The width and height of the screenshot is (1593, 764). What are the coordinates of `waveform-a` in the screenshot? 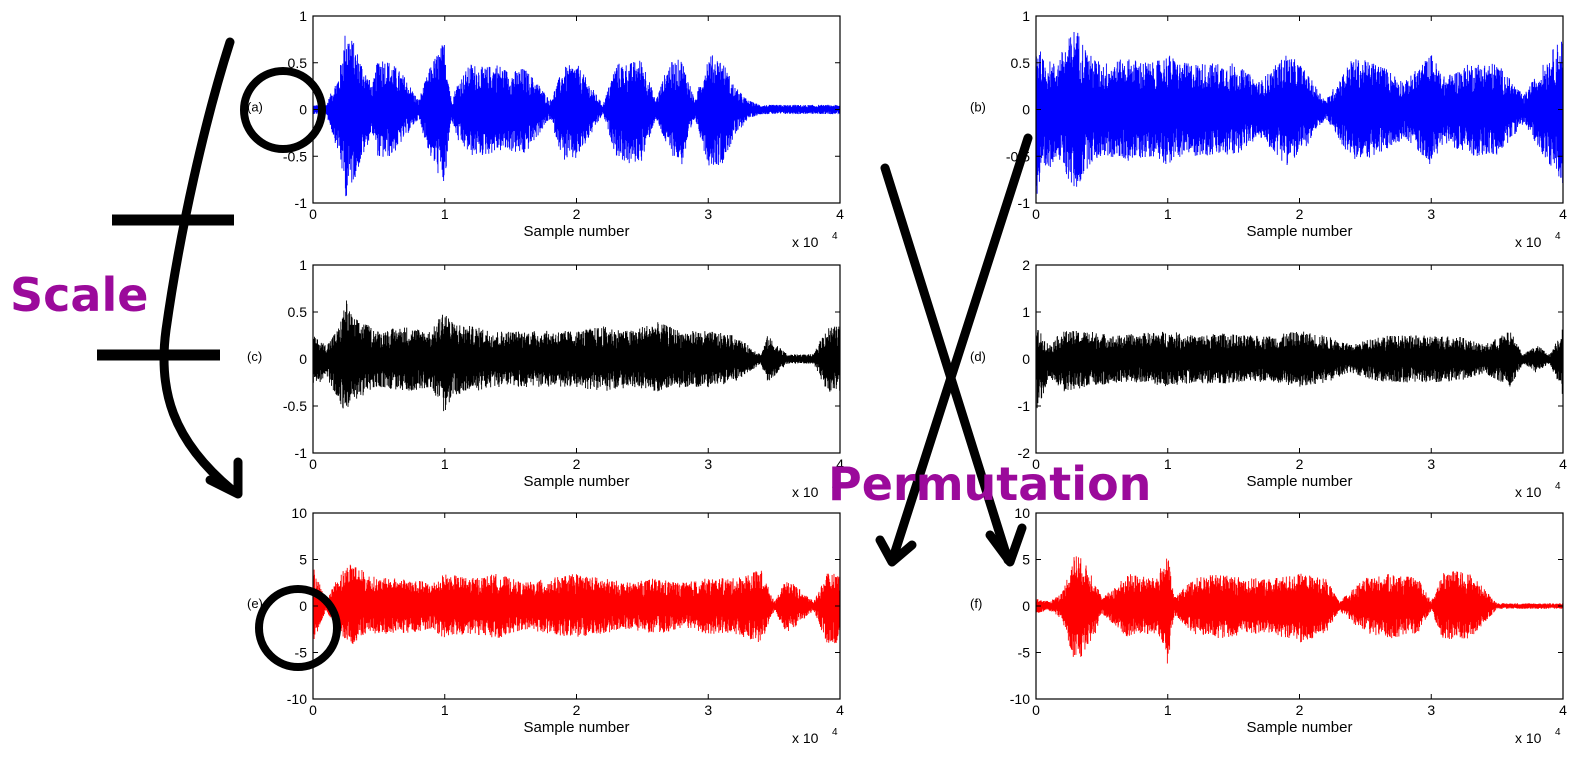 It's located at (576, 116).